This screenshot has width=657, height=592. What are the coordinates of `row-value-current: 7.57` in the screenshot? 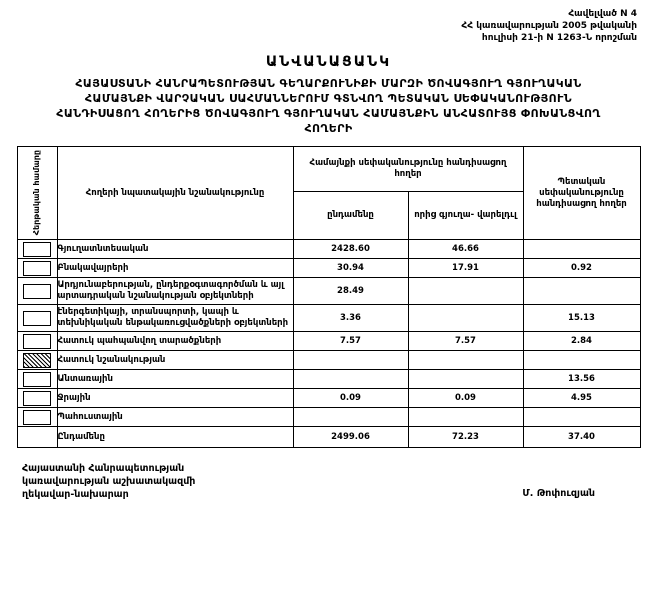 It's located at (465, 341).